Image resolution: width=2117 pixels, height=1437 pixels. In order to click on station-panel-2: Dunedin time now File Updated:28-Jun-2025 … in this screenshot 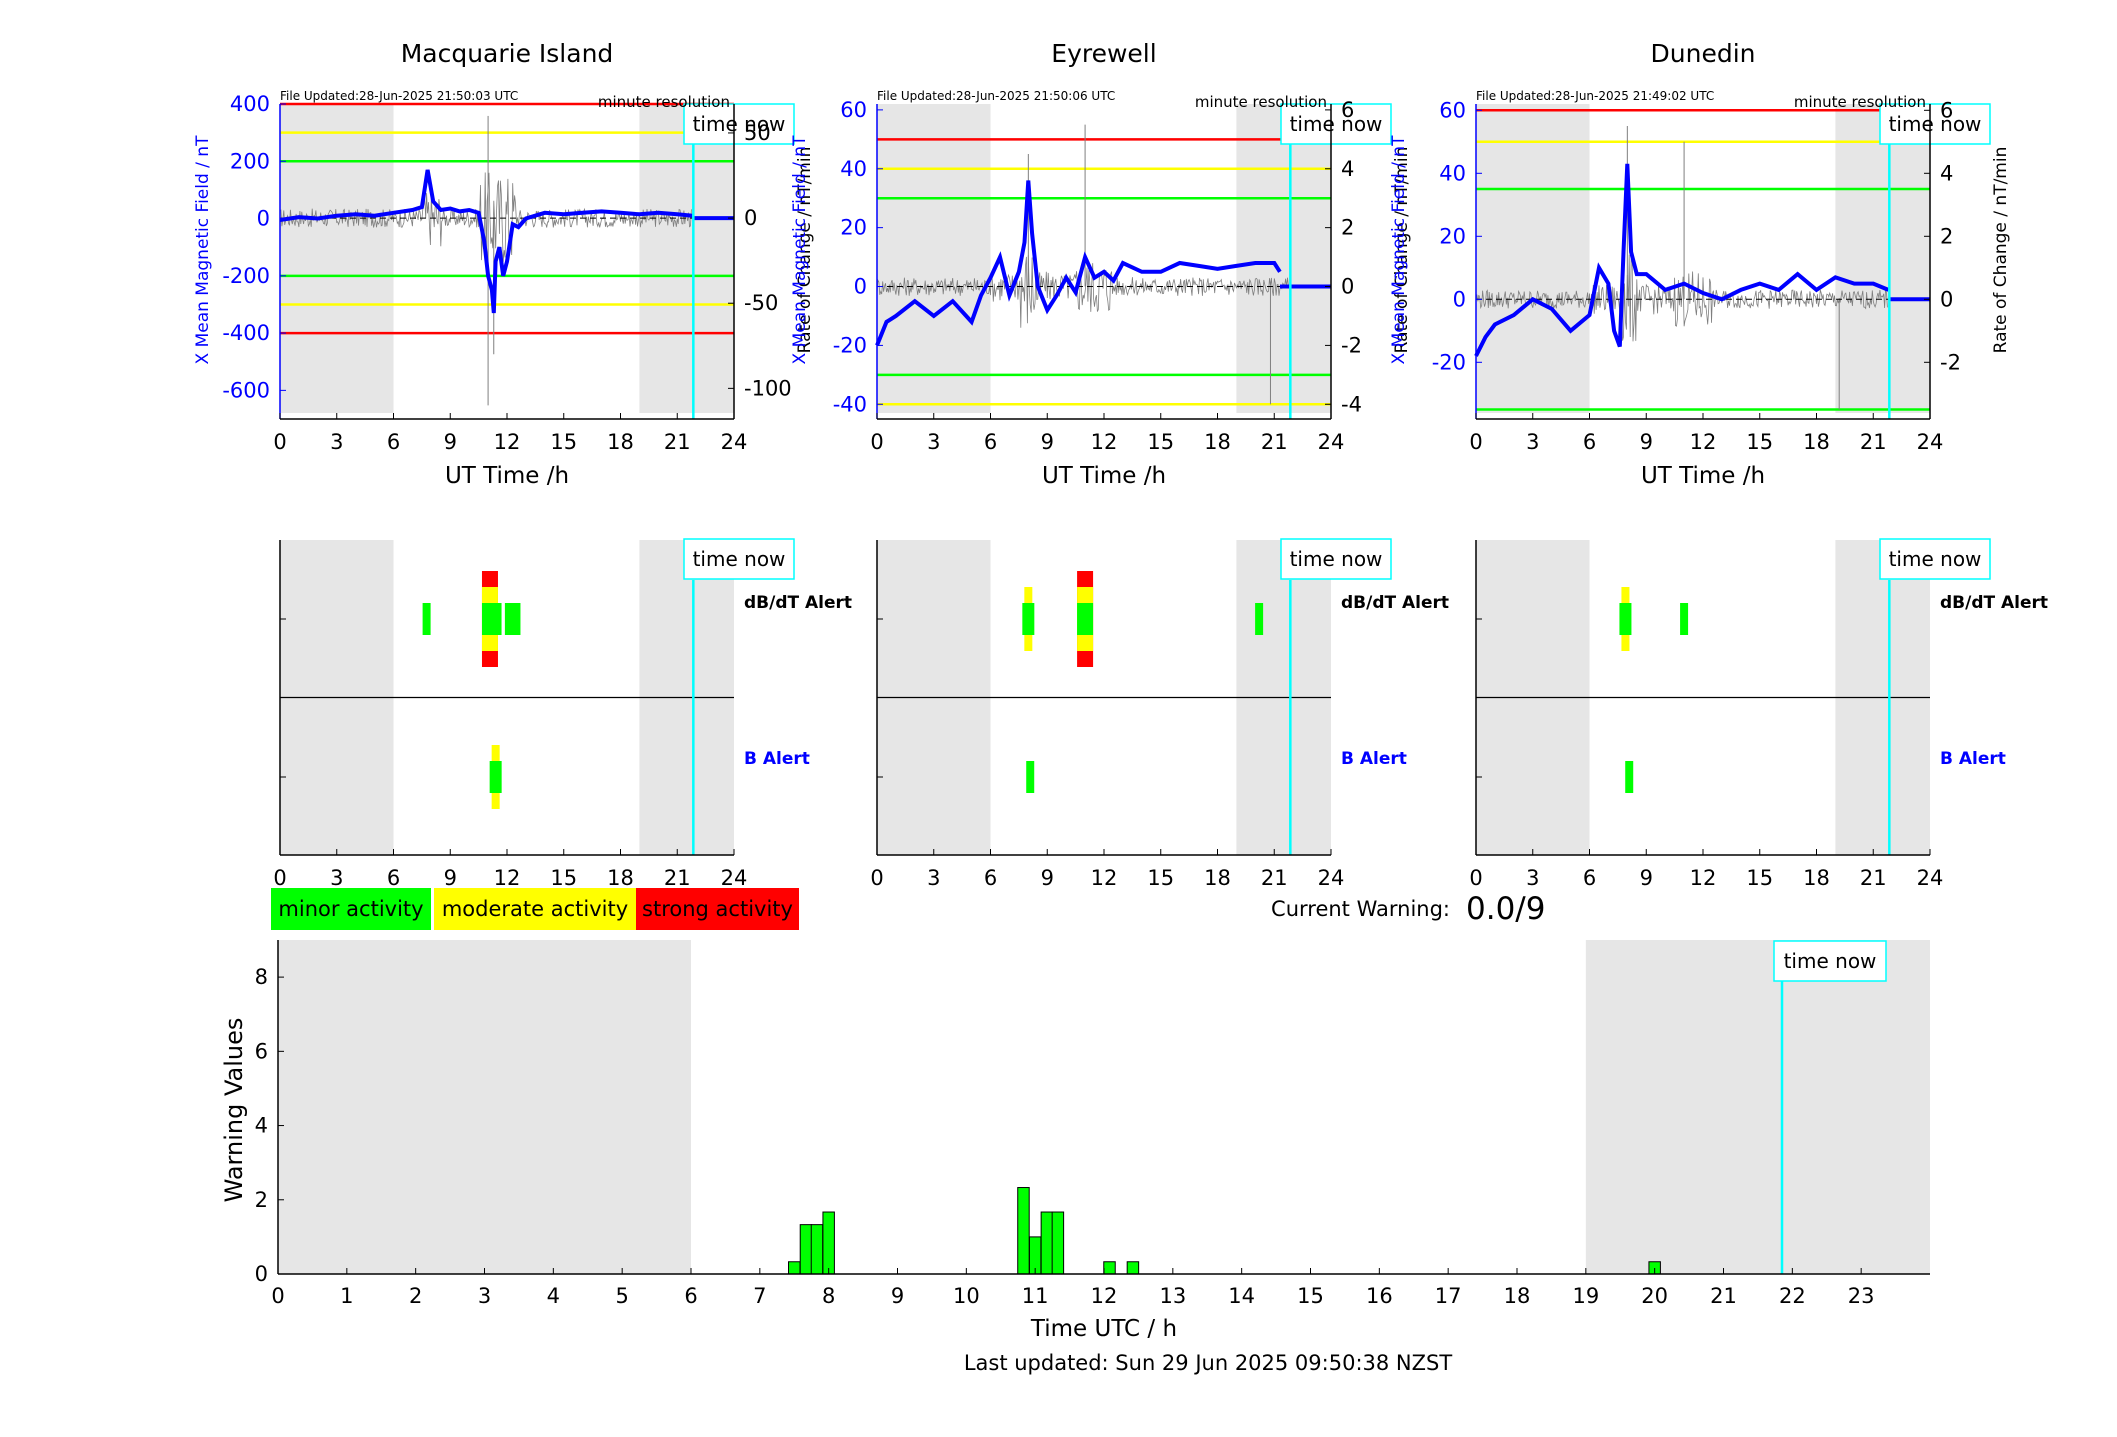, I will do `click(1700, 264)`.